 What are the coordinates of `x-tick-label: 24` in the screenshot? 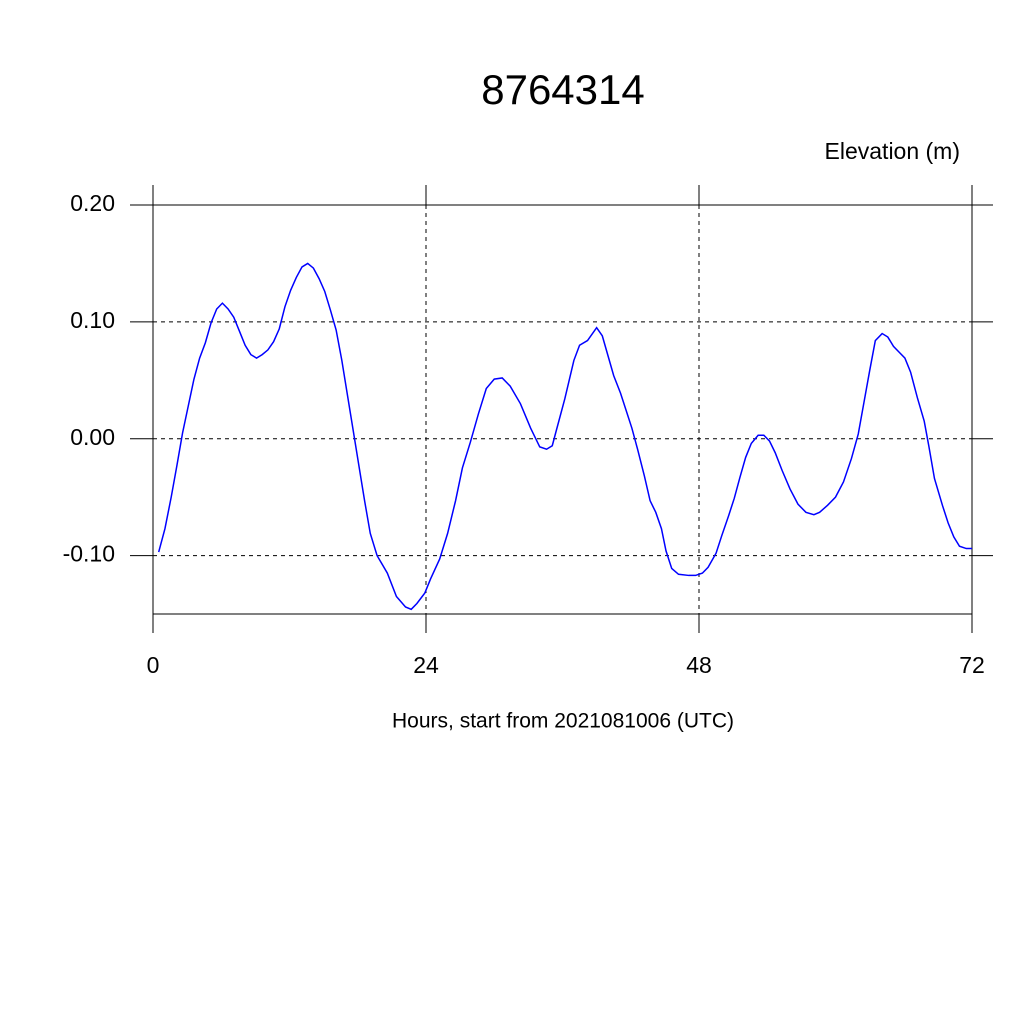 It's located at (426, 665).